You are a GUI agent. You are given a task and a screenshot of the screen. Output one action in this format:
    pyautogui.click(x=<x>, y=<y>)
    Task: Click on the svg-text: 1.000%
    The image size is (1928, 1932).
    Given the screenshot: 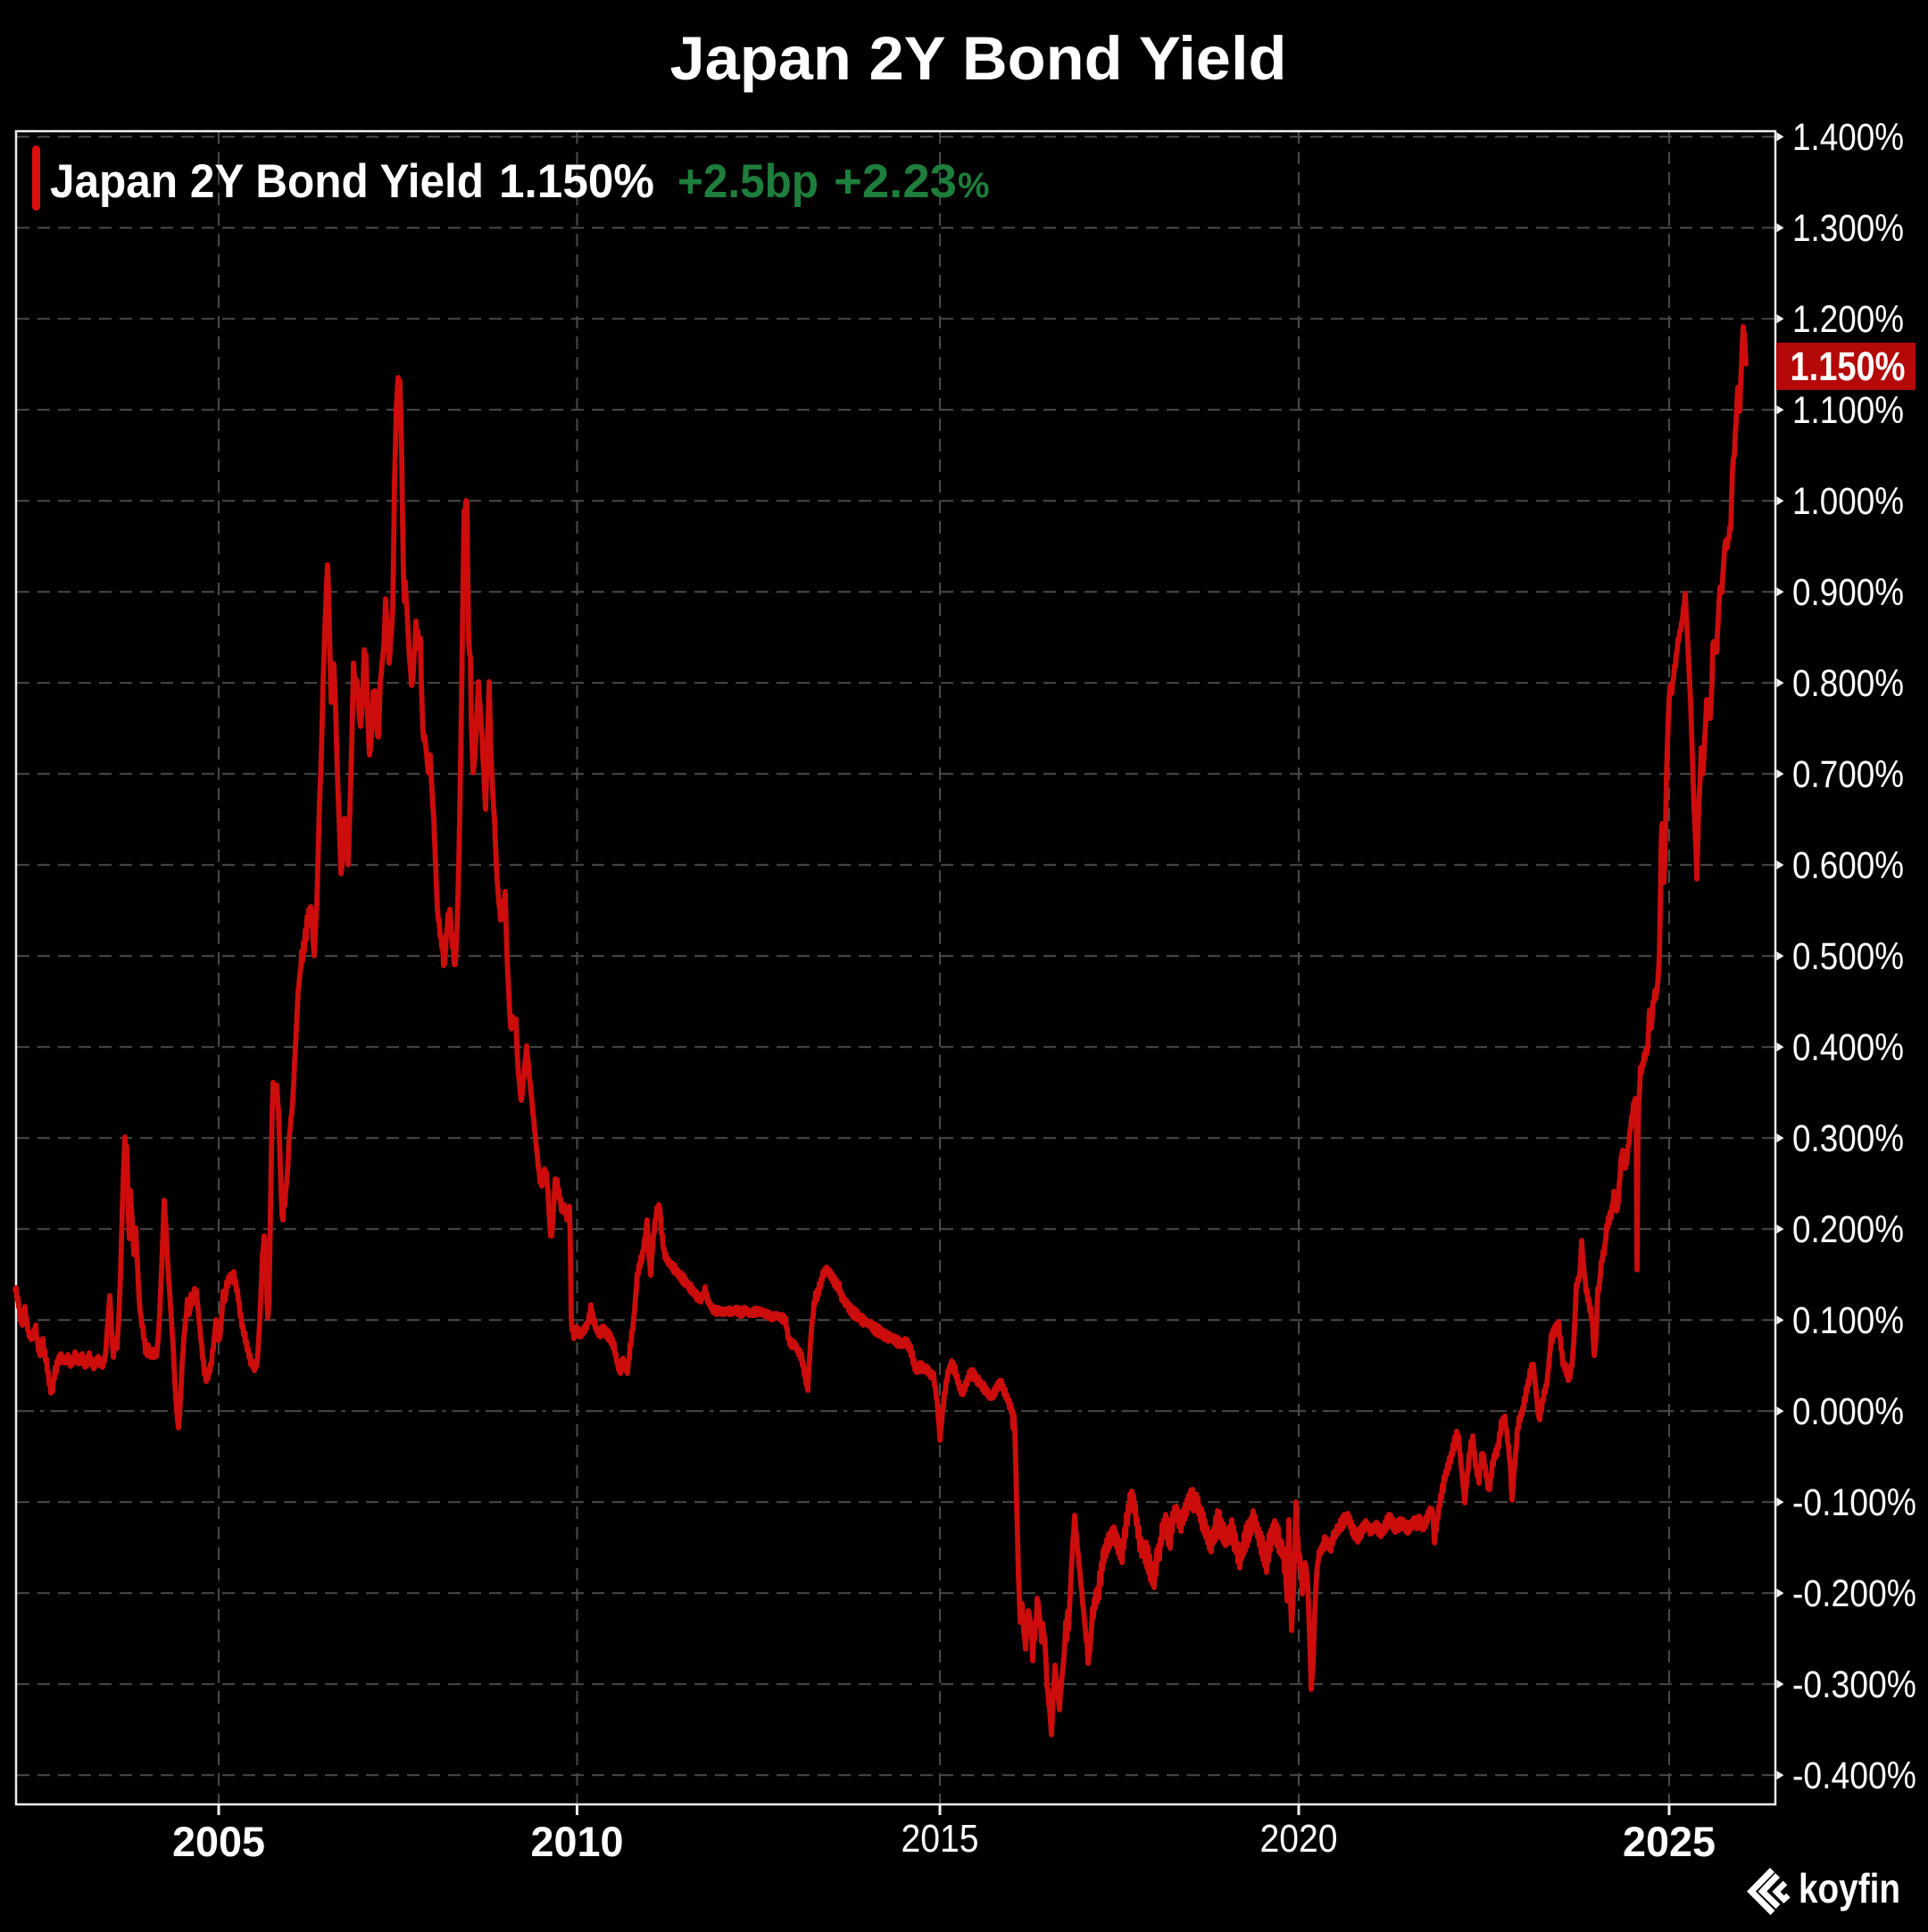 What is the action you would take?
    pyautogui.click(x=1848, y=501)
    